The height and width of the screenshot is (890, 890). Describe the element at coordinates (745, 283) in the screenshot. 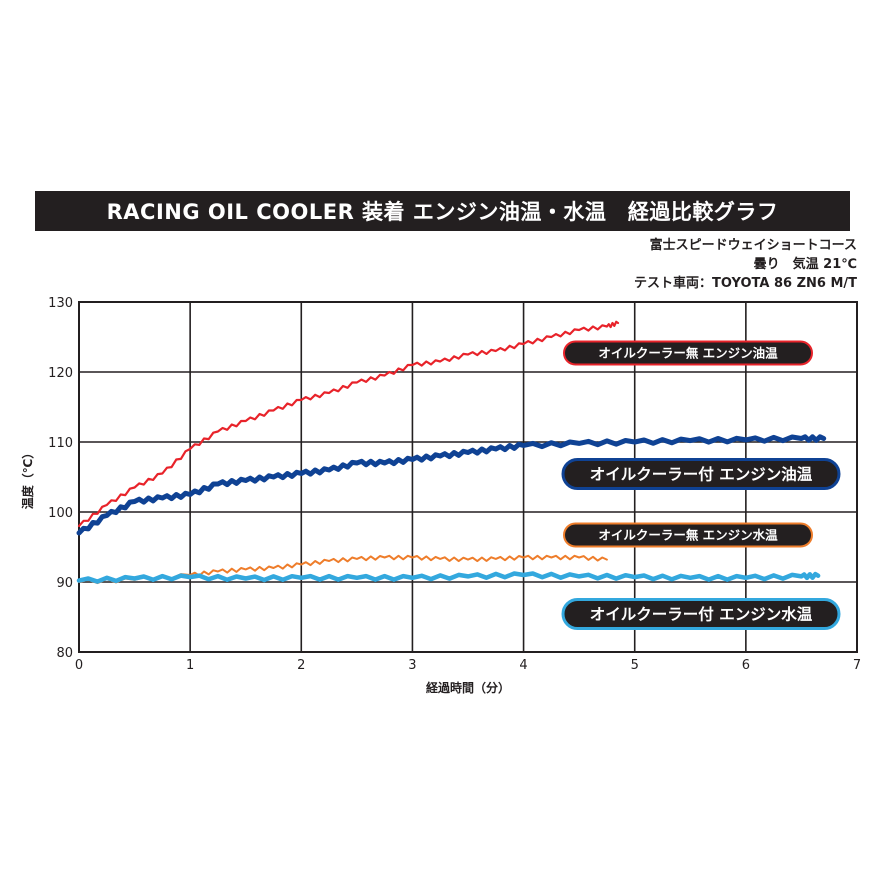

I see `vehicle-label: テスト車両：TOYOTA 86 ZN6 M/T` at that location.